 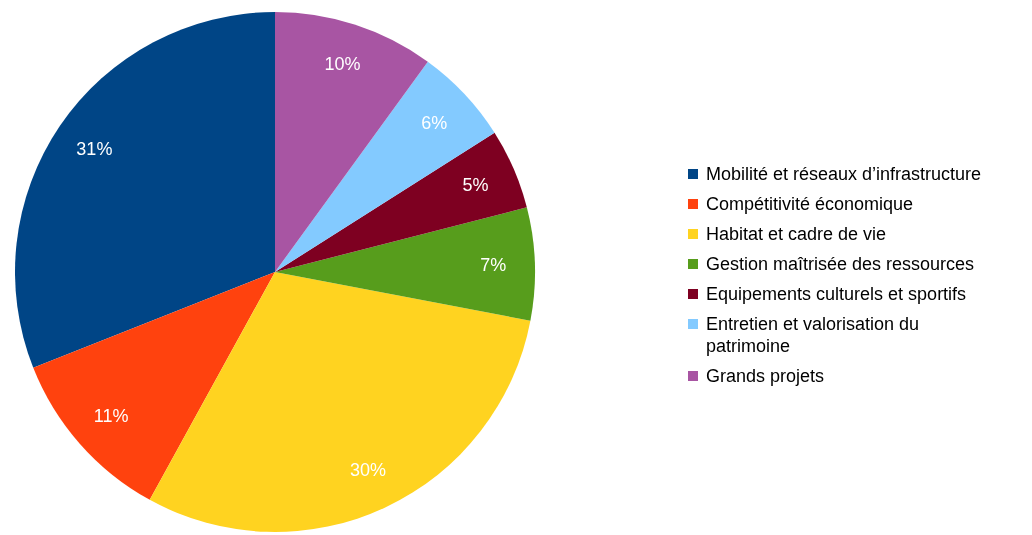 What do you see at coordinates (493, 265) in the screenshot?
I see `data-label: 7%` at bounding box center [493, 265].